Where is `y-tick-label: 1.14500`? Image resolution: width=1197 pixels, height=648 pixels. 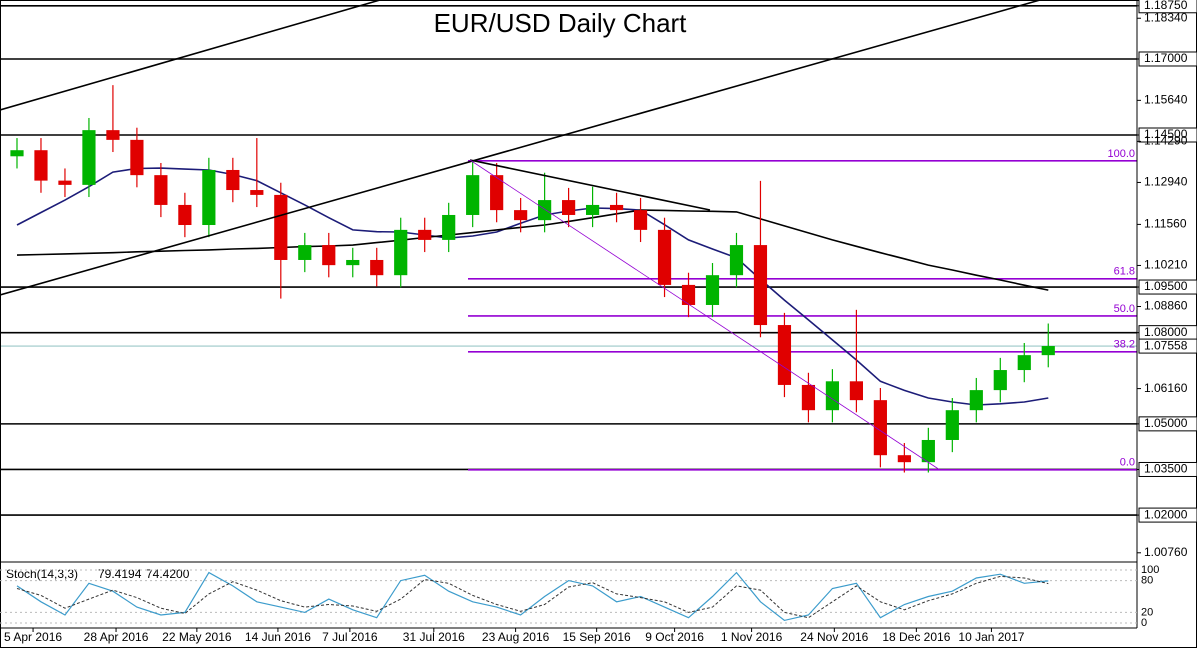 y-tick-label: 1.14500 is located at coordinates (1166, 134).